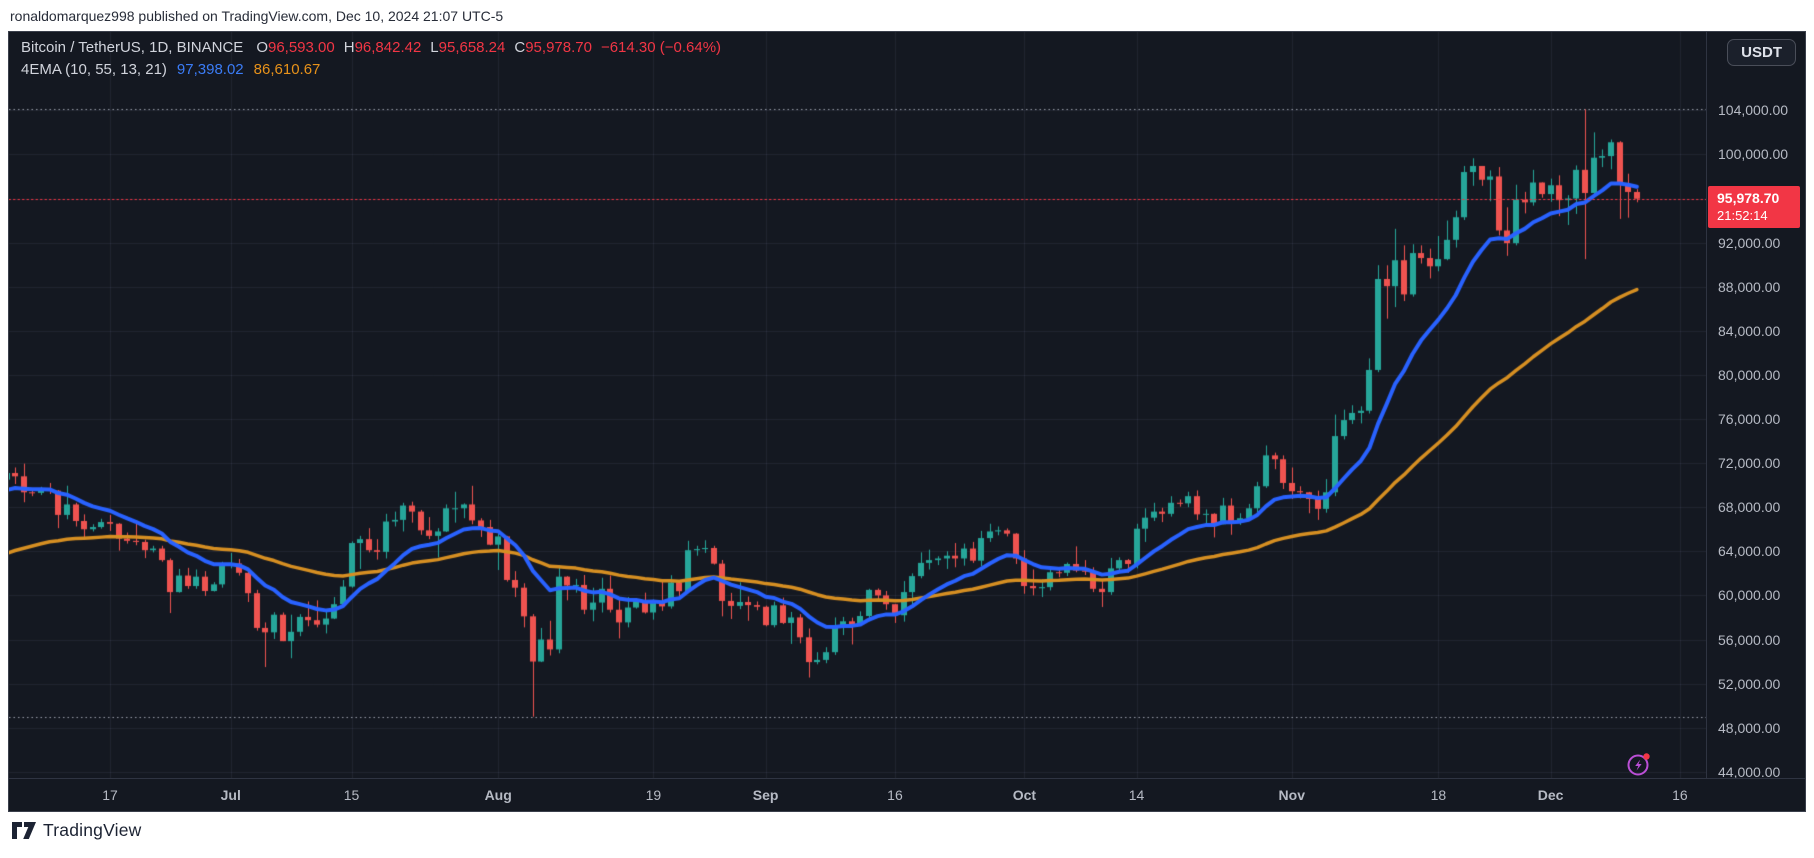 This screenshot has height=858, width=1814. What do you see at coordinates (1742, 215) in the screenshot?
I see `candle-countdown: 21:52:14` at bounding box center [1742, 215].